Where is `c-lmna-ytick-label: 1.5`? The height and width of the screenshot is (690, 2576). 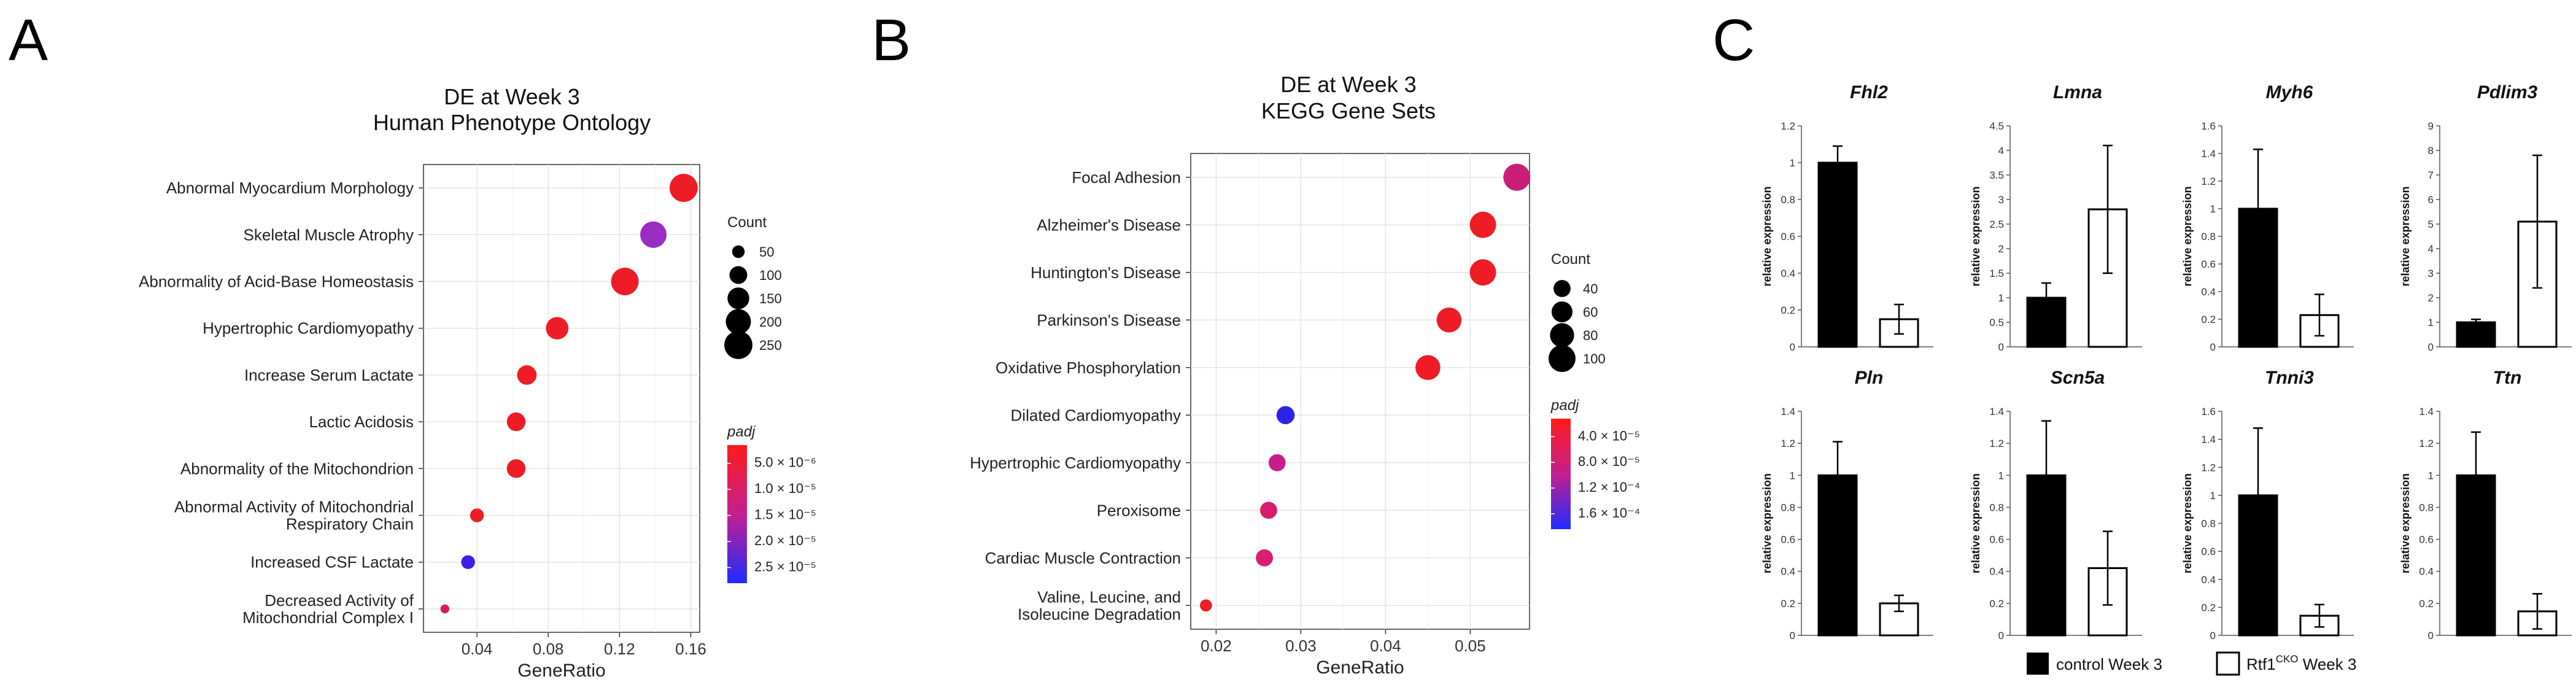 c-lmna-ytick-label: 1.5 is located at coordinates (1996, 273).